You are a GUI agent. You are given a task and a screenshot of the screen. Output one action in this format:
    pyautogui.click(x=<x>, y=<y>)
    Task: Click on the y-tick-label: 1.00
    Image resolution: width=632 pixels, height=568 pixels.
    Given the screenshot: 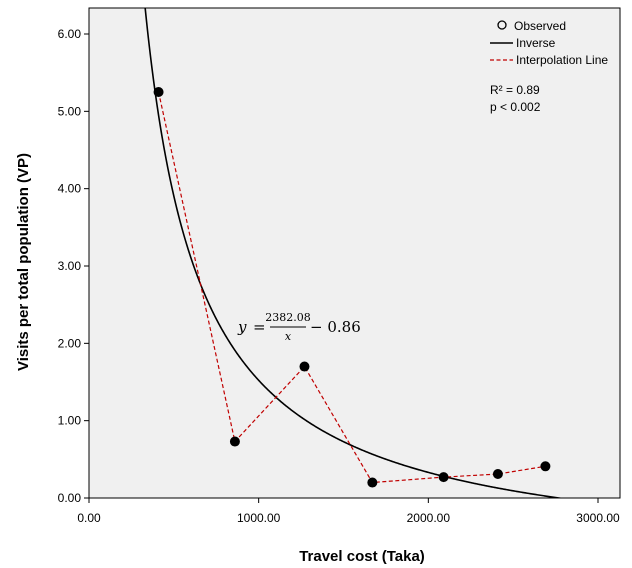 What is the action you would take?
    pyautogui.click(x=70, y=421)
    